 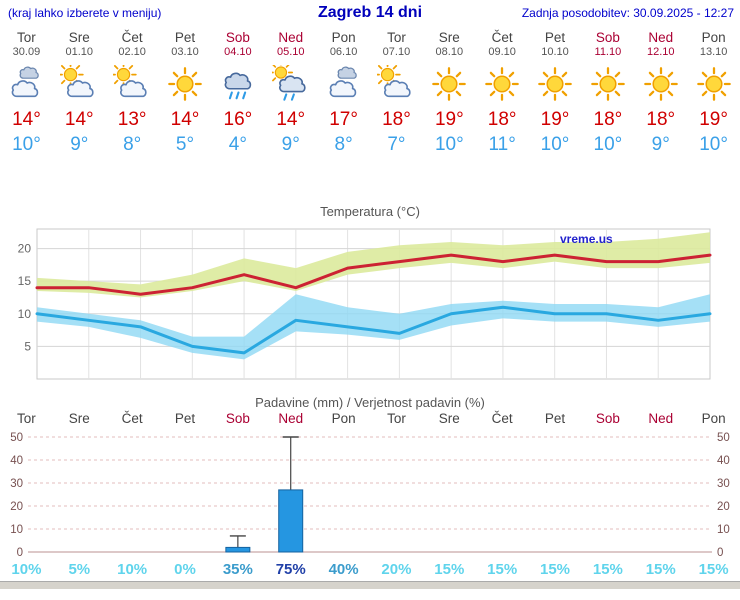 I want to click on precip-probability: 75%, so click(x=290, y=569).